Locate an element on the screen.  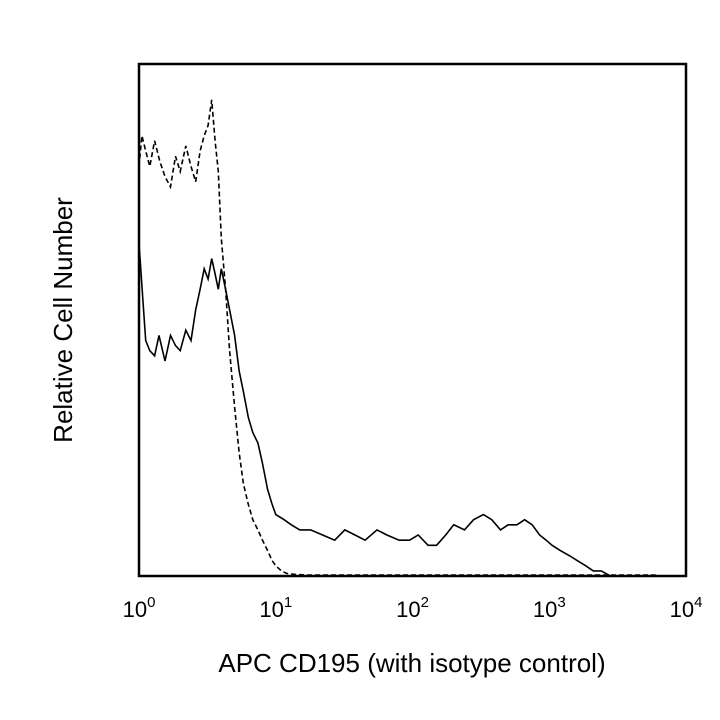
x-tick-label-4: 10⁴ is located at coordinates (686, 608).